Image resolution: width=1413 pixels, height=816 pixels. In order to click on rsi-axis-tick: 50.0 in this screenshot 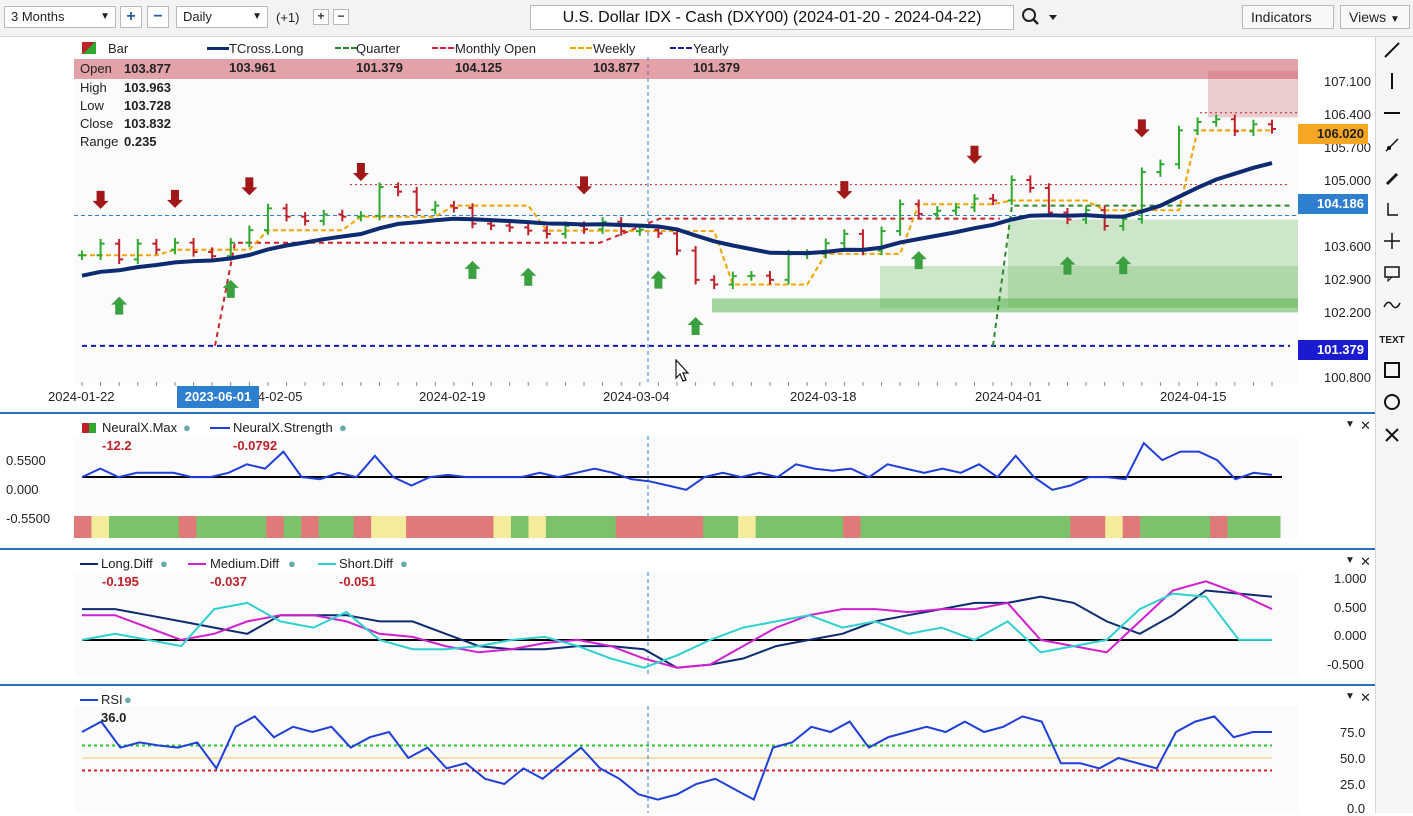, I will do `click(1353, 758)`.